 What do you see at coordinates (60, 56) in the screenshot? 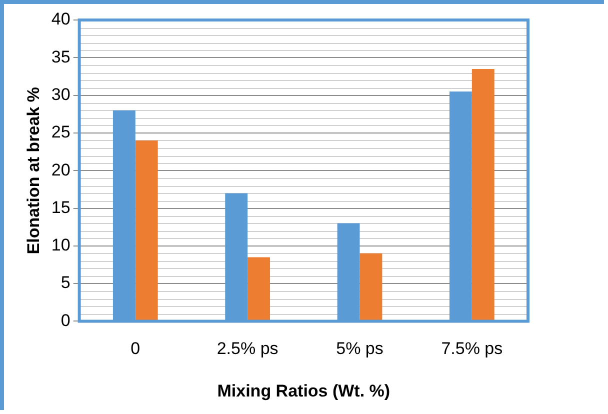
I see `y-tick-label: 35` at bounding box center [60, 56].